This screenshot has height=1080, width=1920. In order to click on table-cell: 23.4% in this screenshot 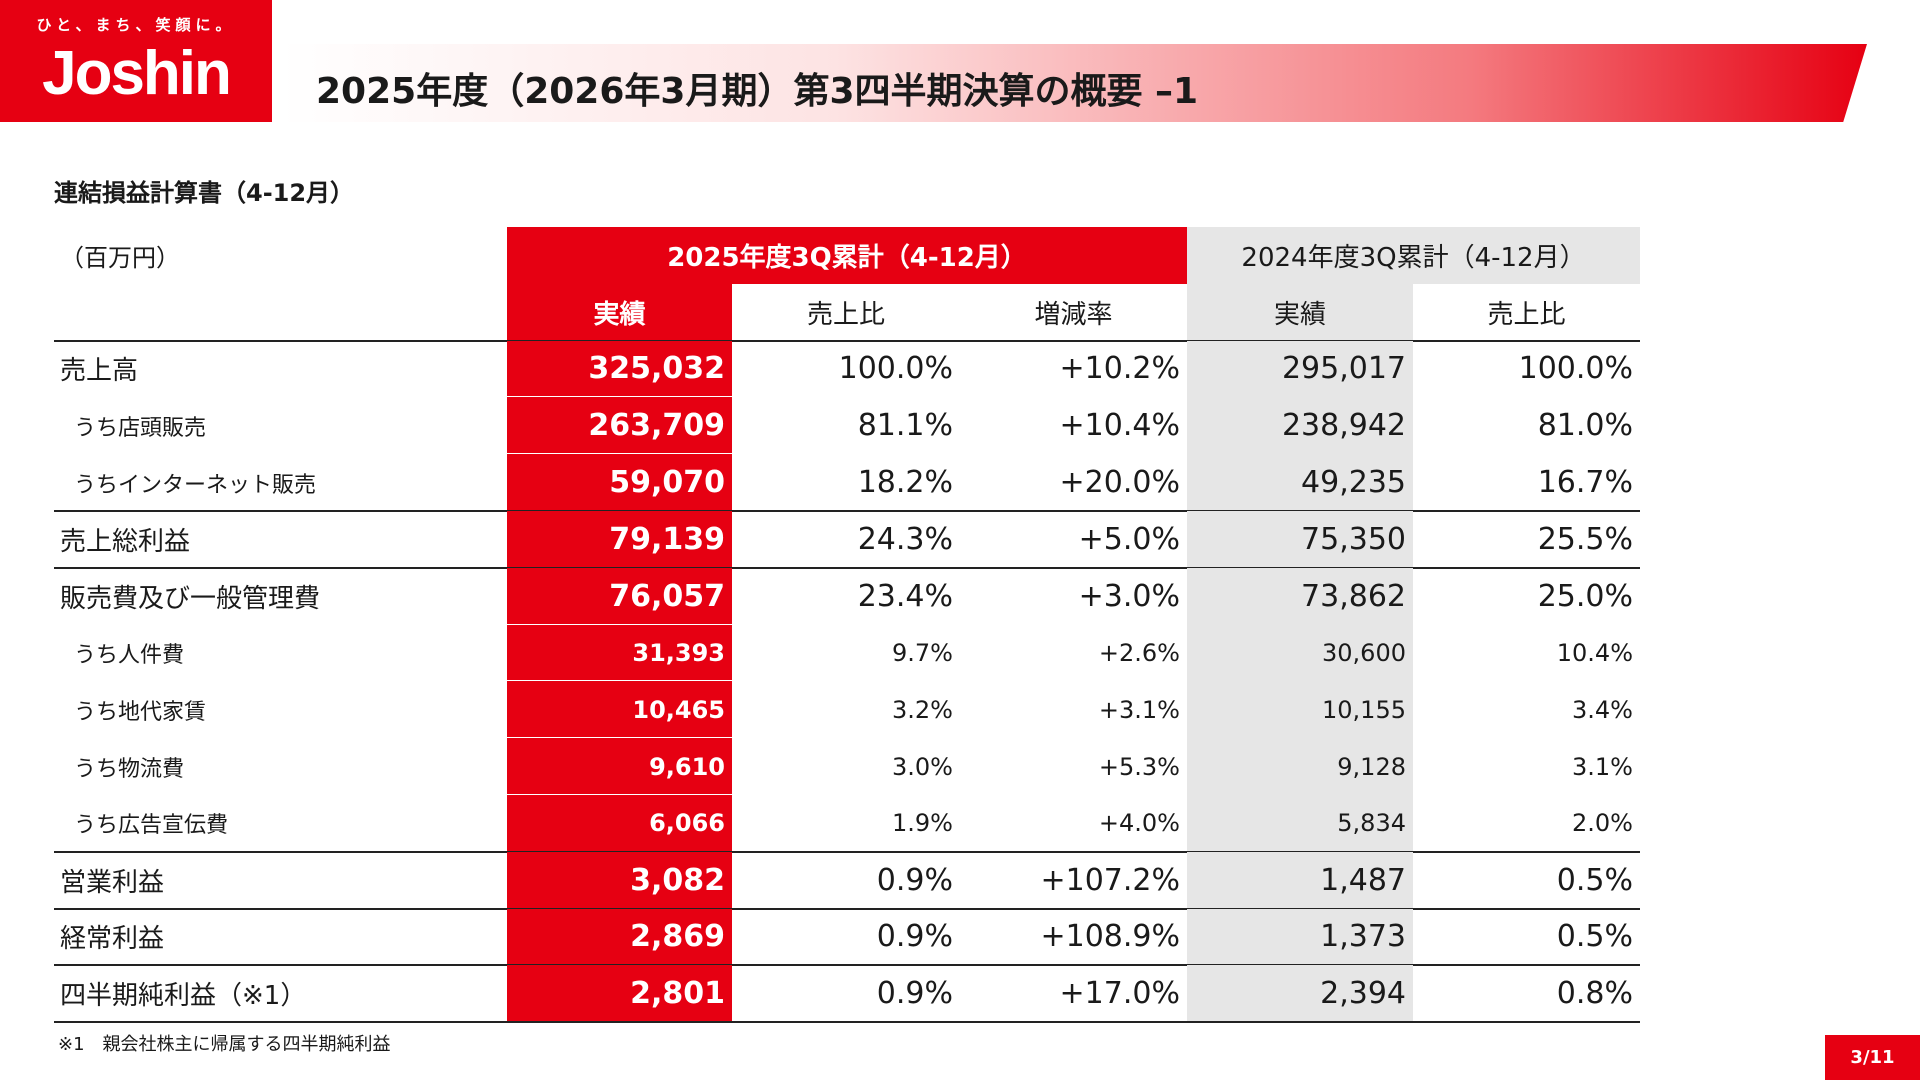, I will do `click(905, 596)`.